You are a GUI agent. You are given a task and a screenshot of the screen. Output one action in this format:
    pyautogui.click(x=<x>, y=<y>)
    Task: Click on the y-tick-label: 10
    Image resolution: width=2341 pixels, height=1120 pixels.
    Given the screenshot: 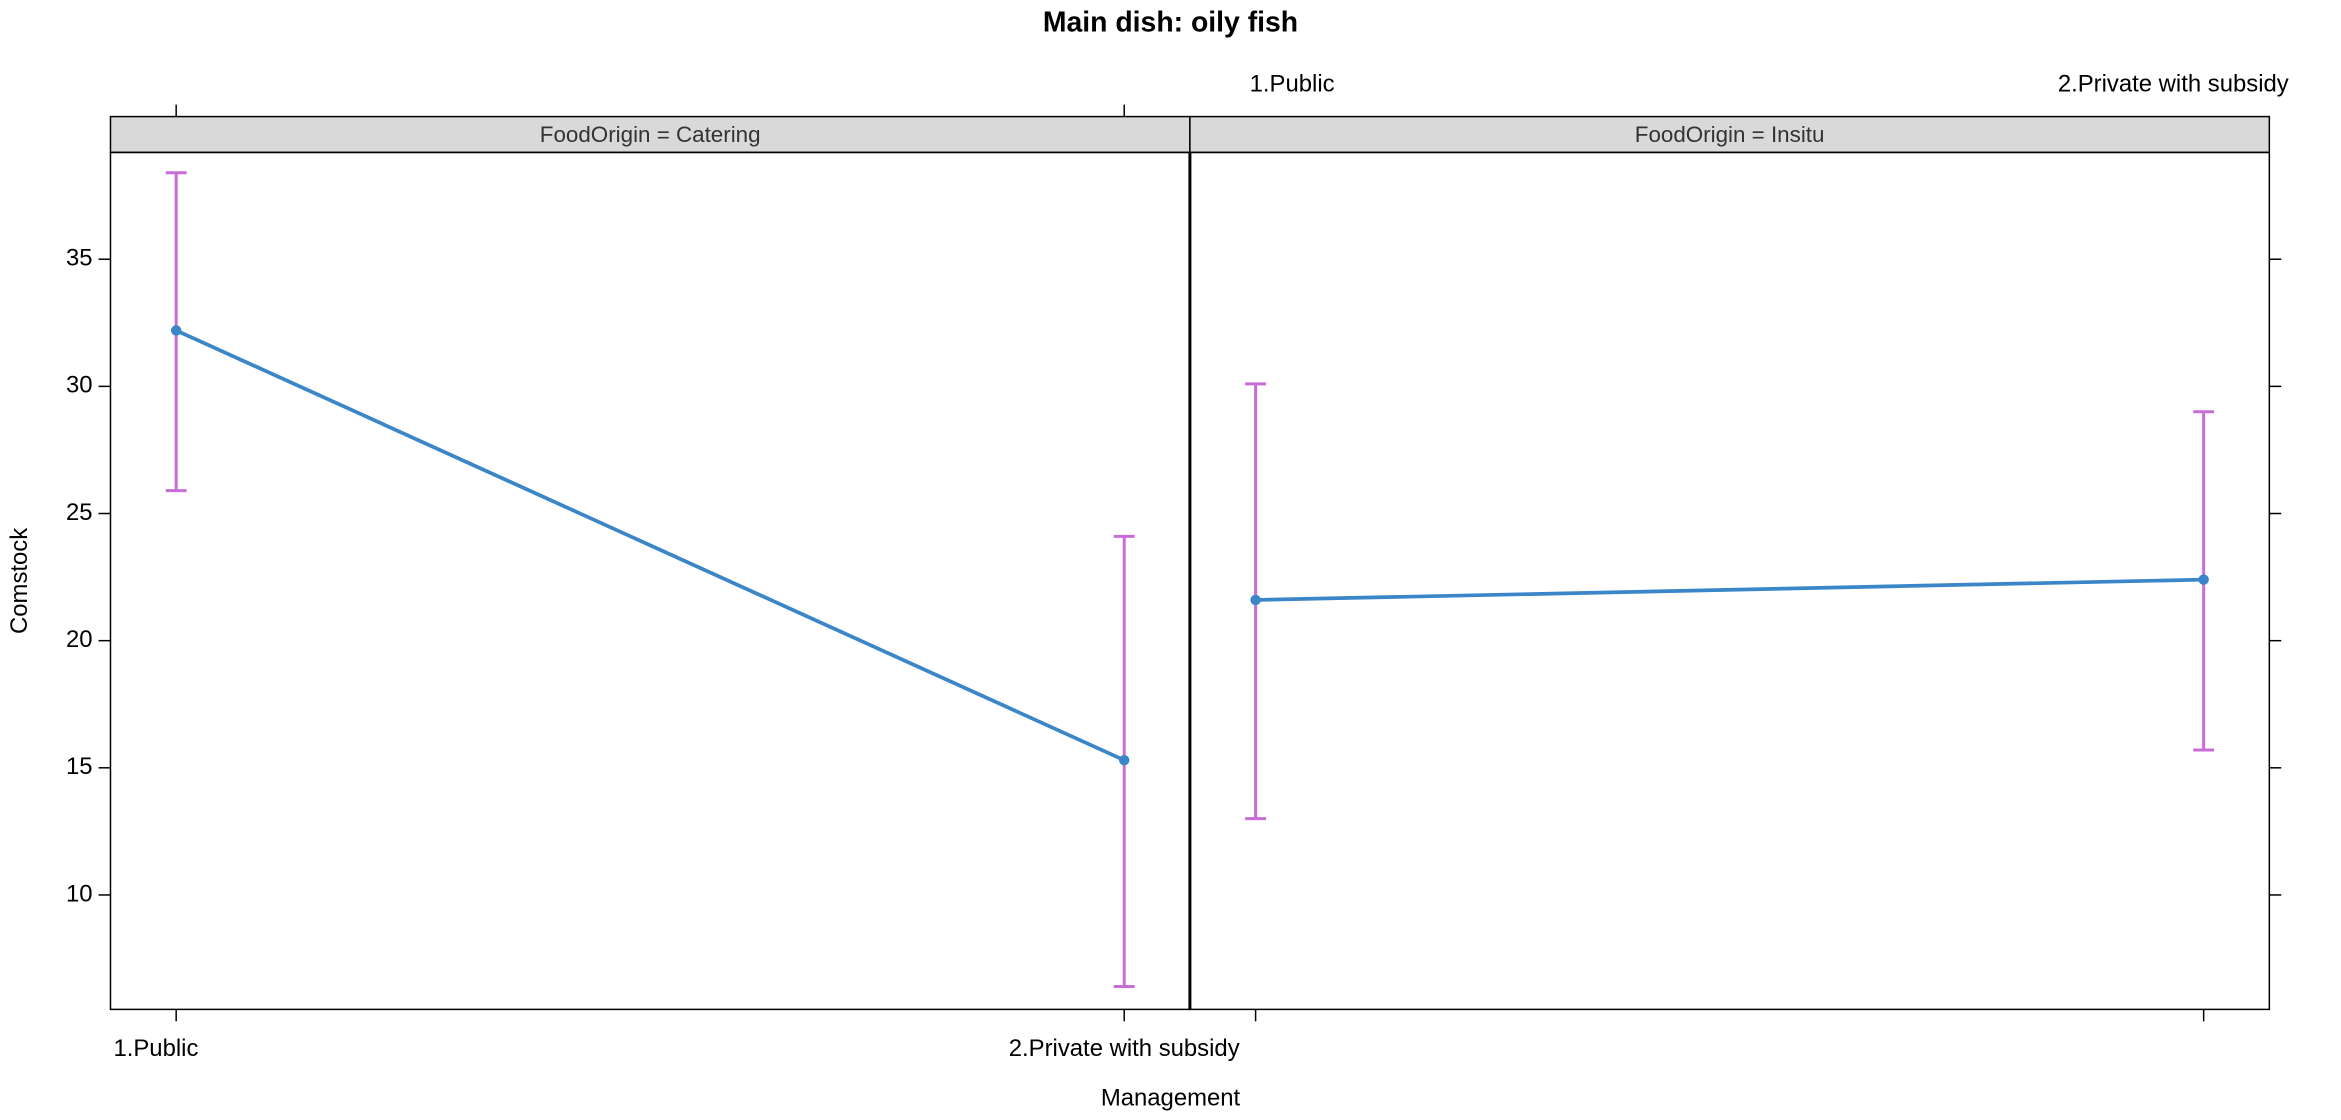 What is the action you would take?
    pyautogui.click(x=79, y=893)
    